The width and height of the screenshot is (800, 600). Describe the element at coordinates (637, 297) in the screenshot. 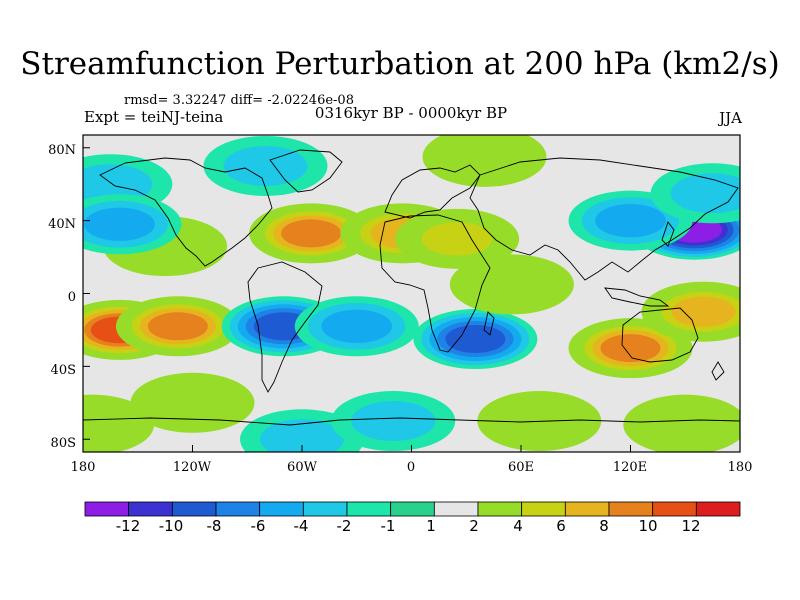

I see `indonesia-outline` at that location.